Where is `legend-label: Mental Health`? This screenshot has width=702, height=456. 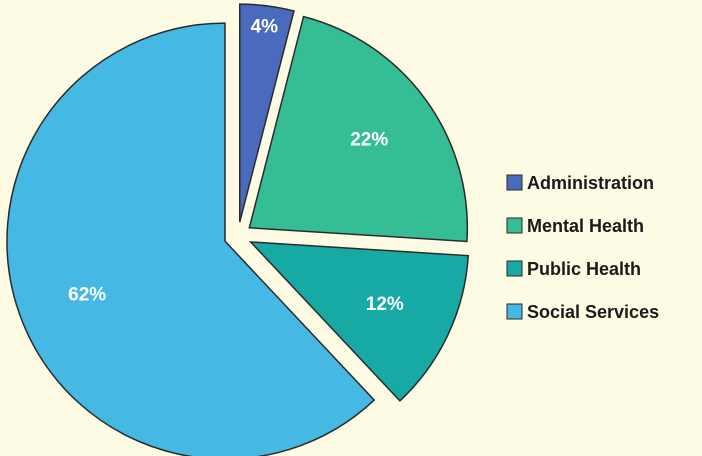 legend-label: Mental Health is located at coordinates (585, 226).